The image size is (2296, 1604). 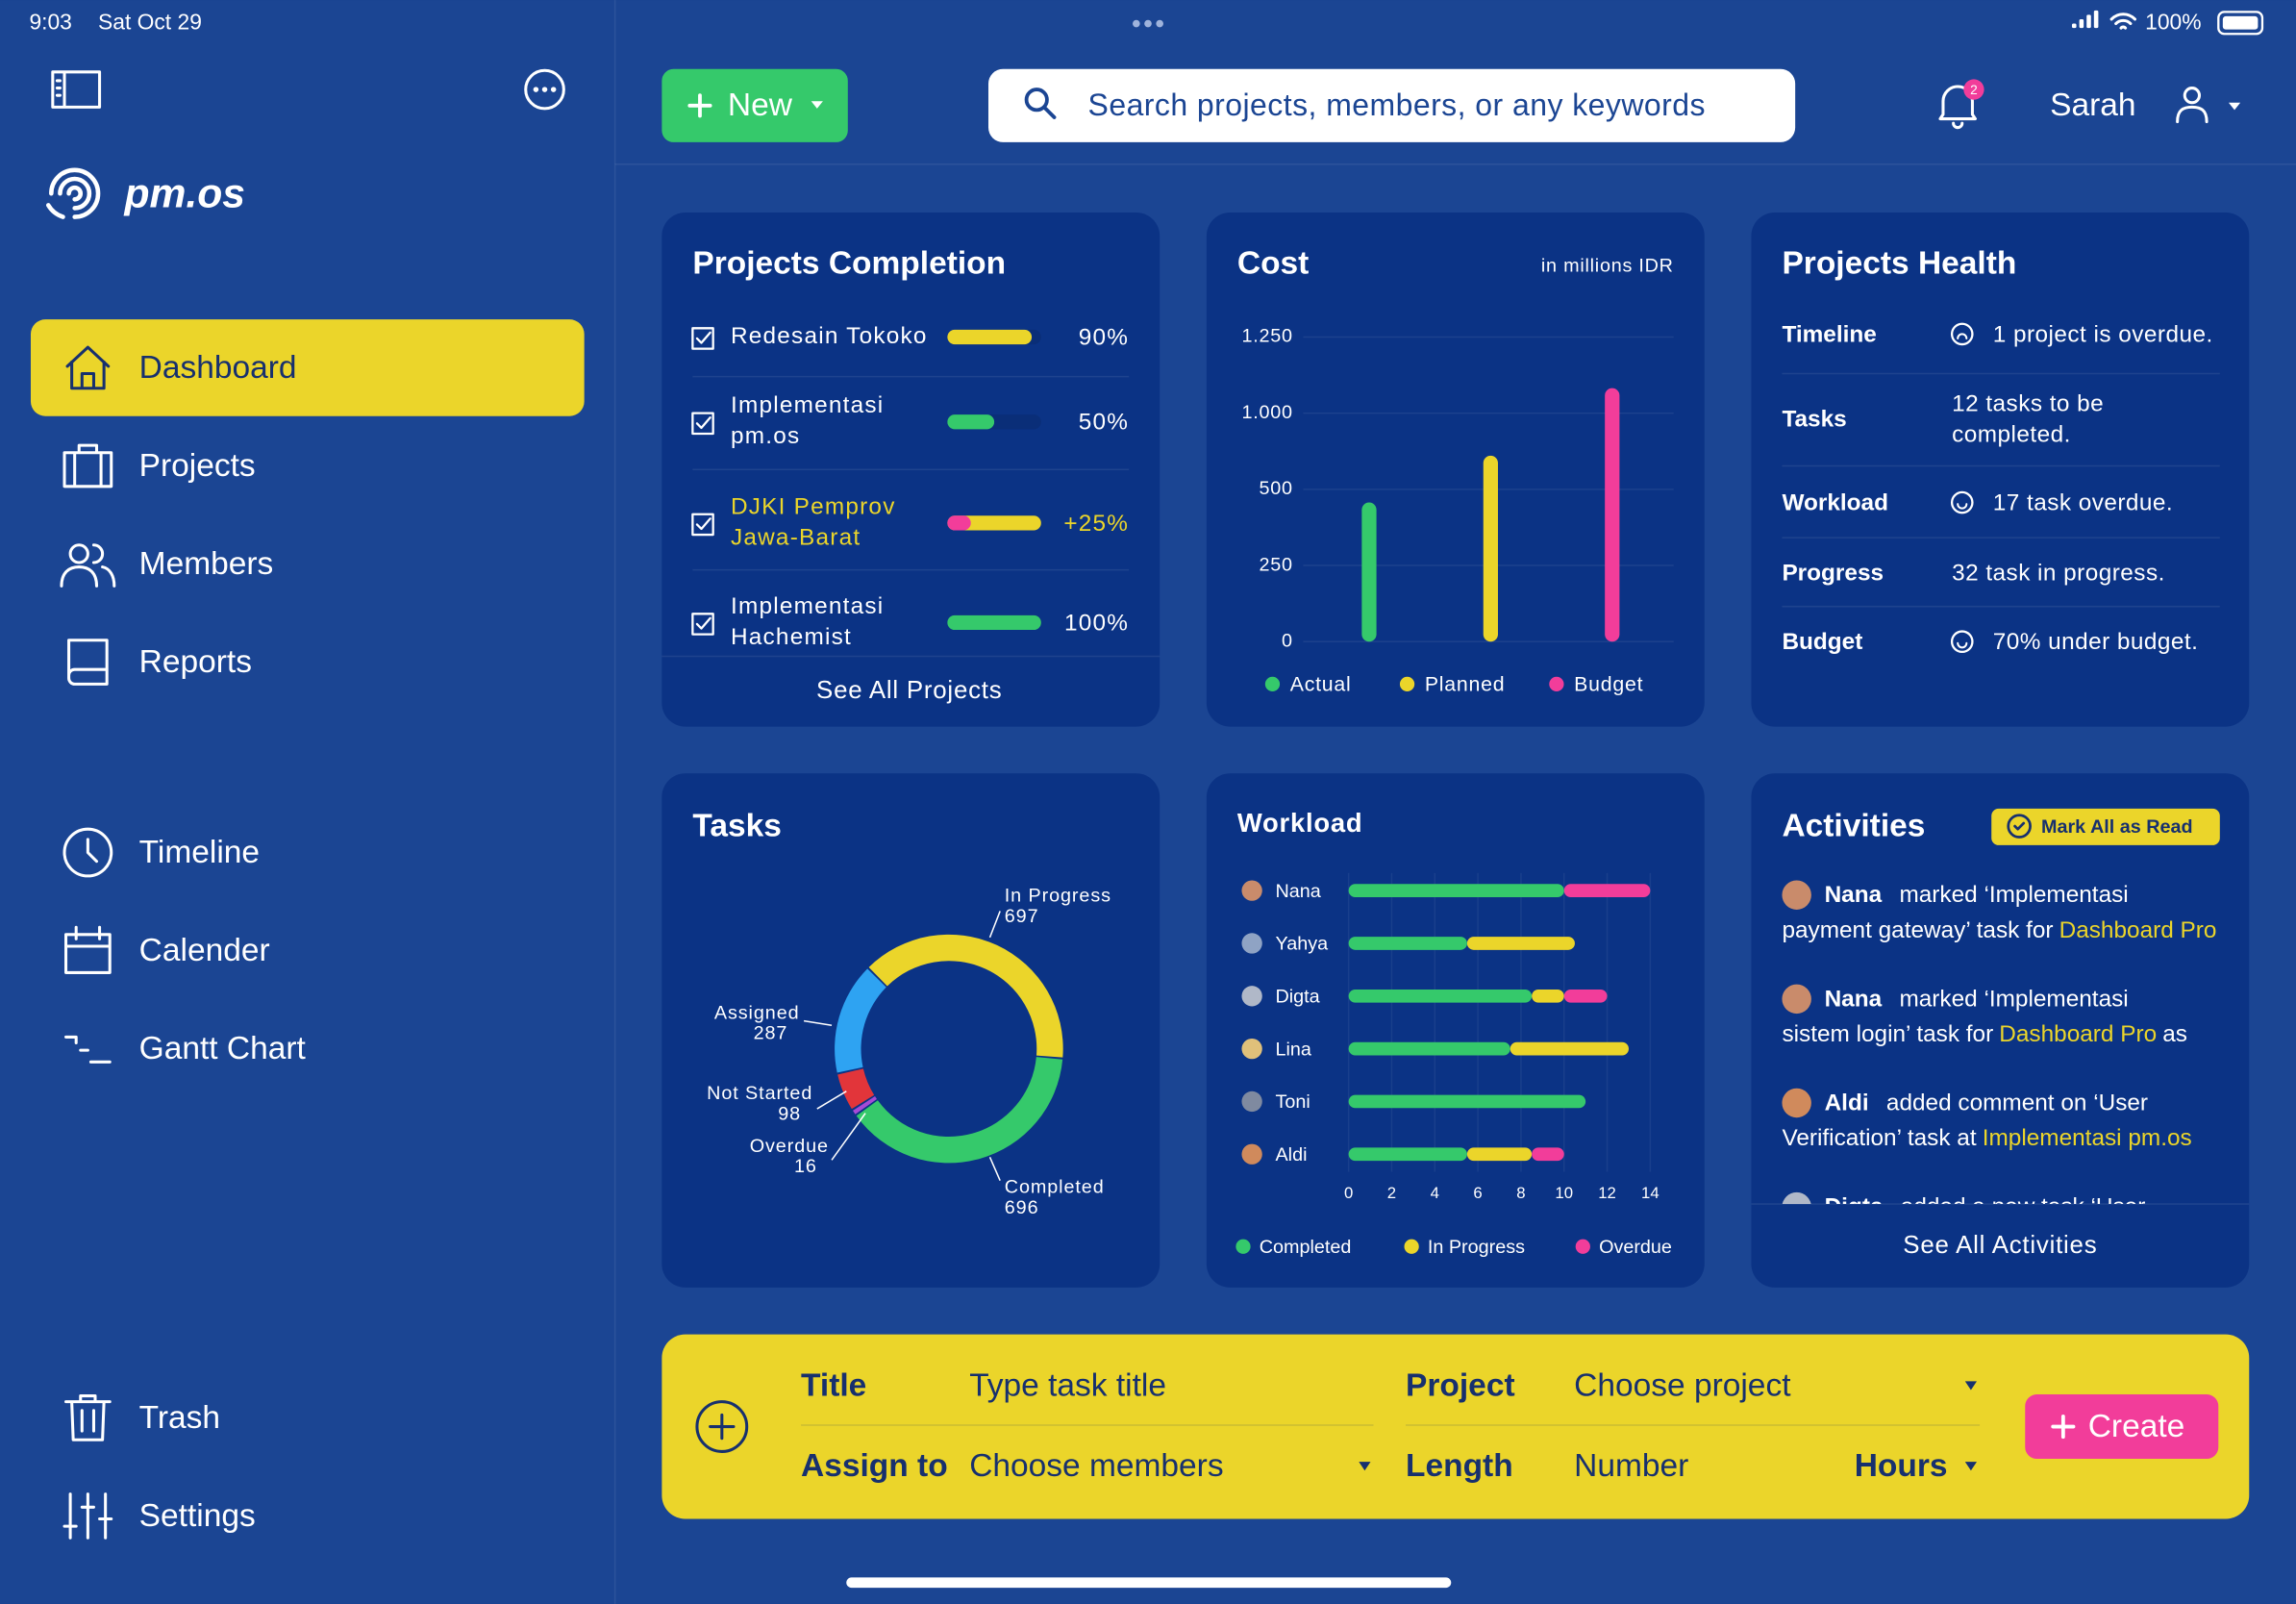 I want to click on field-label: Hours, so click(x=1901, y=1466).